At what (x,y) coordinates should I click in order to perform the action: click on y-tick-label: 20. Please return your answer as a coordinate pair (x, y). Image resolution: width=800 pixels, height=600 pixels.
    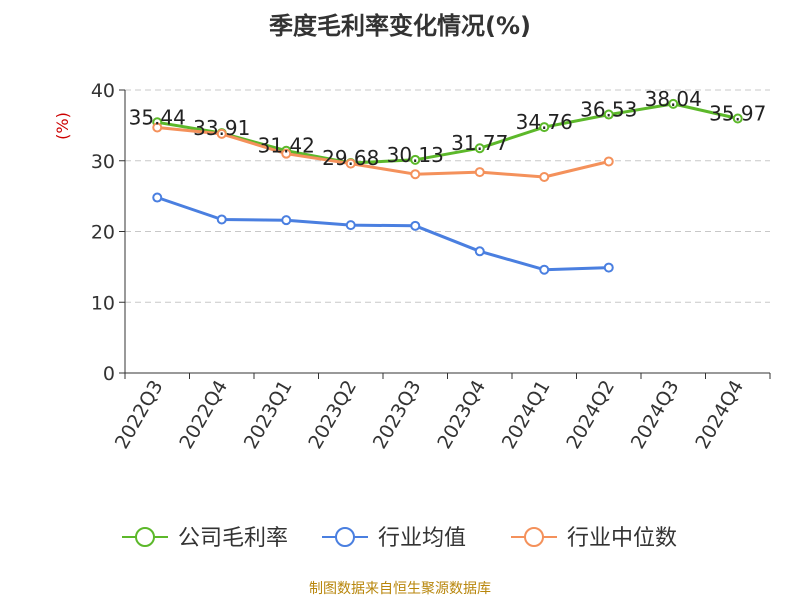
    Looking at the image, I should click on (103, 233).